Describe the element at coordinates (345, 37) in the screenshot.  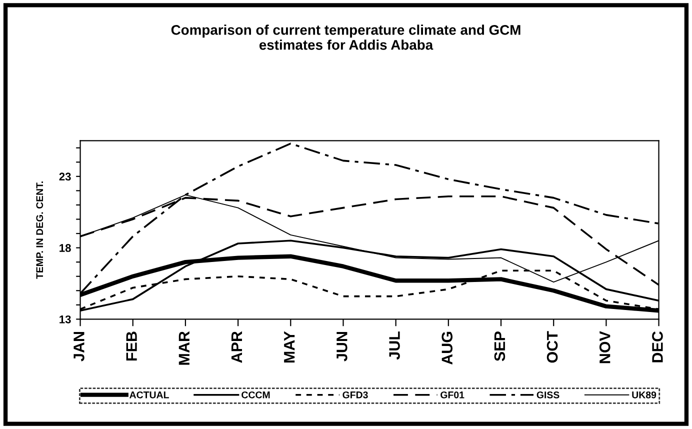
I see `chart-title: Comparison of current temperature climate and GCM estimates for Addis Ababa` at that location.